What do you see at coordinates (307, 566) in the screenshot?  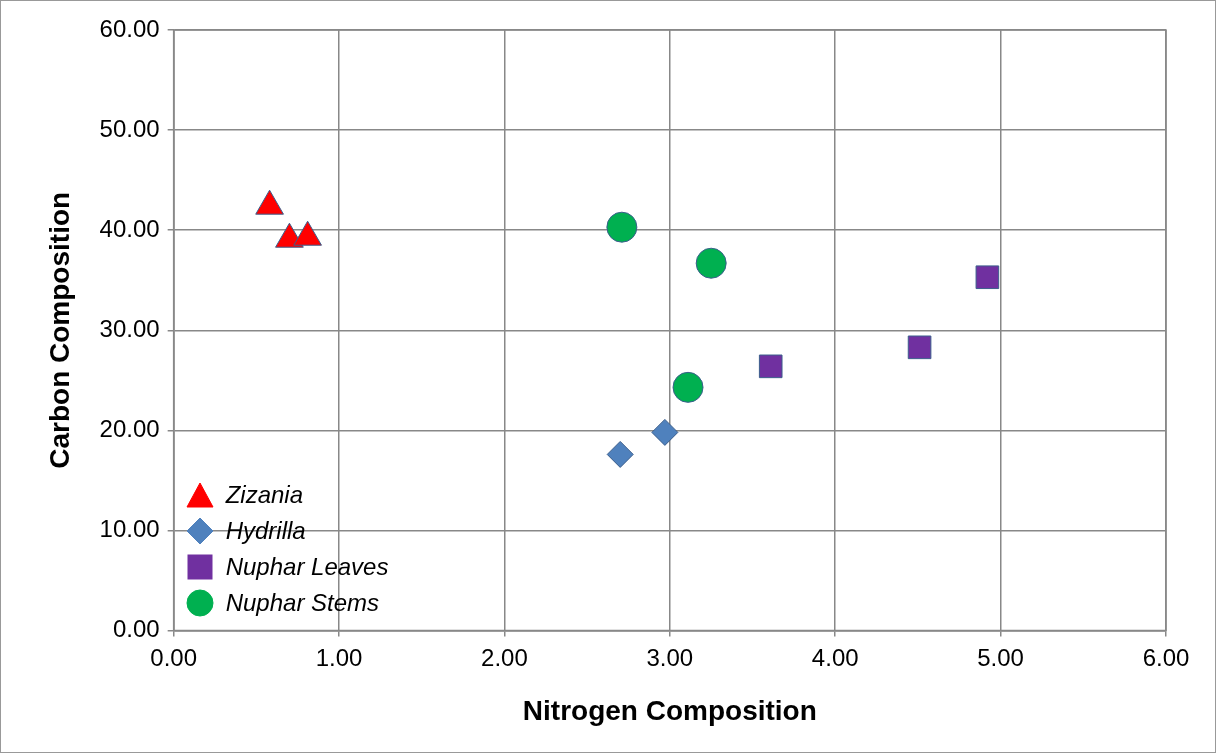 I see `legend-label: Nuphar Leaves` at bounding box center [307, 566].